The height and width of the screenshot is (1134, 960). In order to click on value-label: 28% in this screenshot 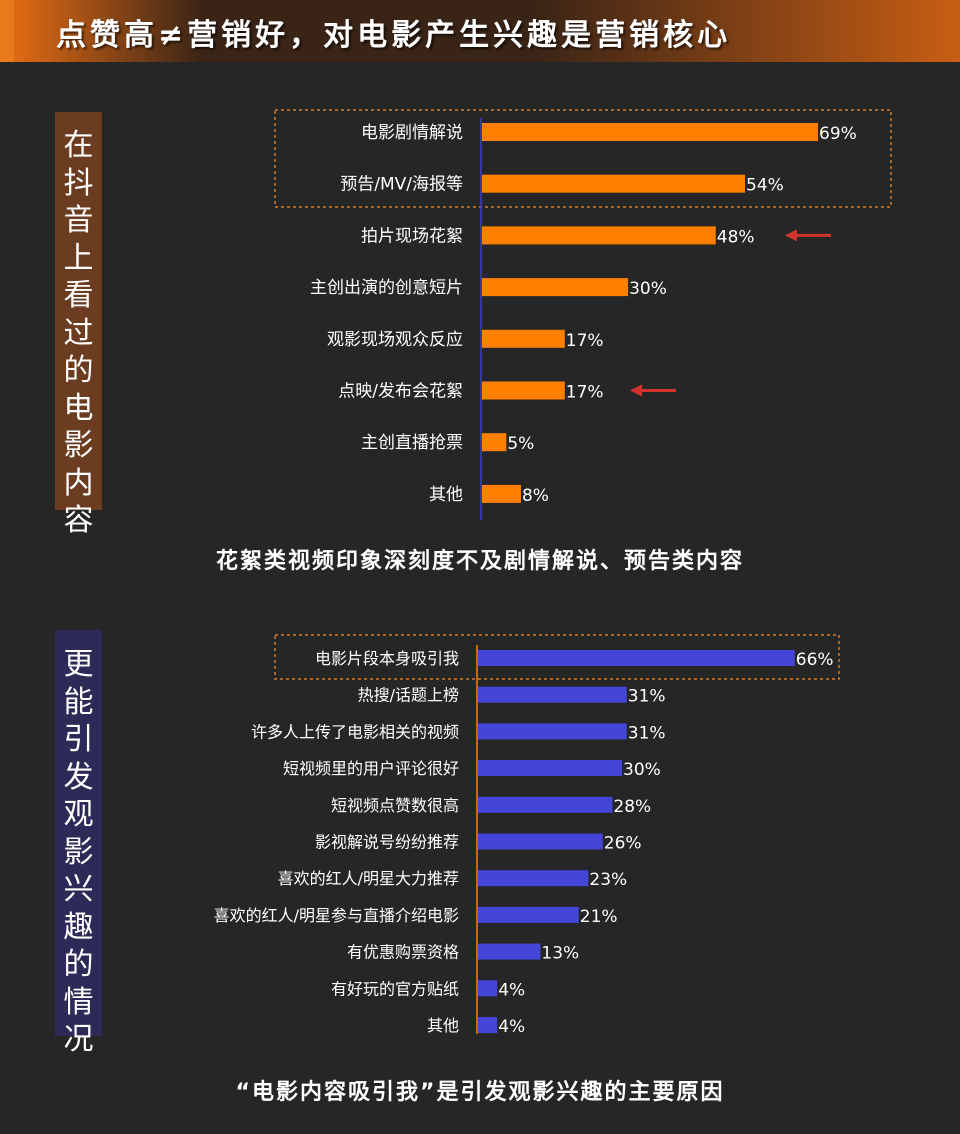, I will do `click(632, 807)`.